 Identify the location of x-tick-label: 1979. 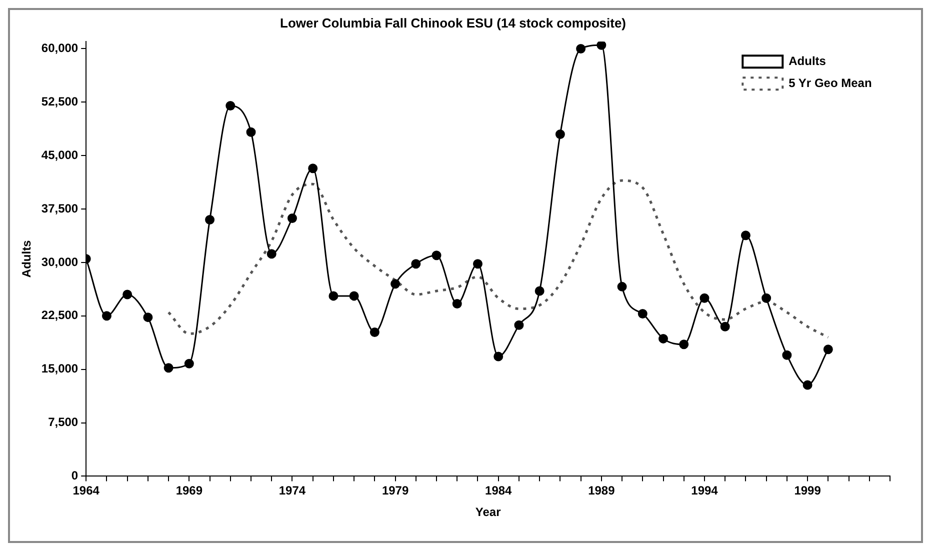
(395, 491).